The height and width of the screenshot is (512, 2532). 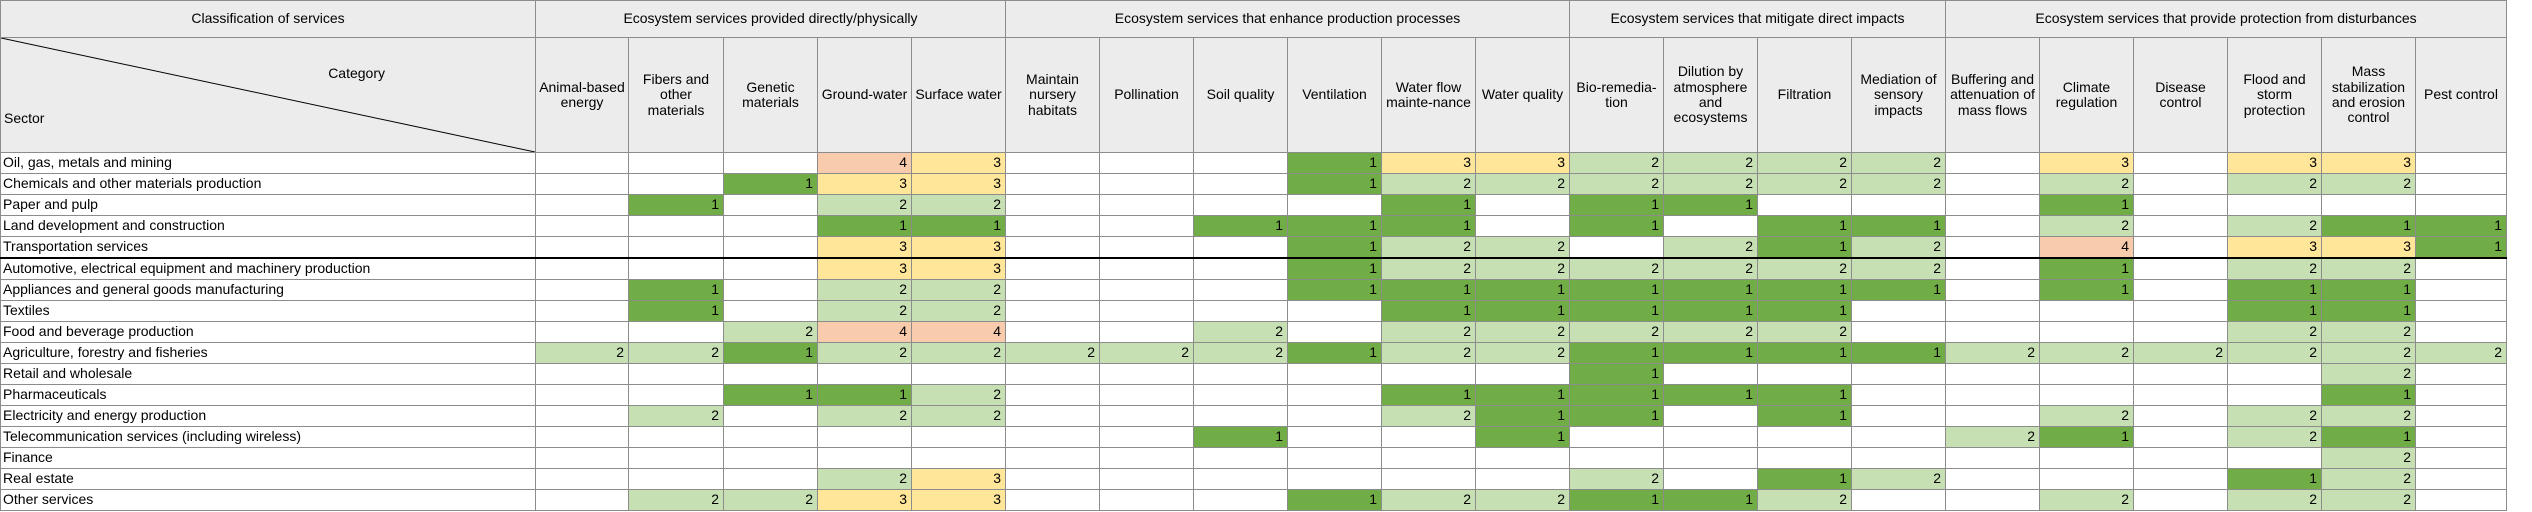 What do you see at coordinates (268, 184) in the screenshot?
I see `sector-label: Chemicals and other materials production` at bounding box center [268, 184].